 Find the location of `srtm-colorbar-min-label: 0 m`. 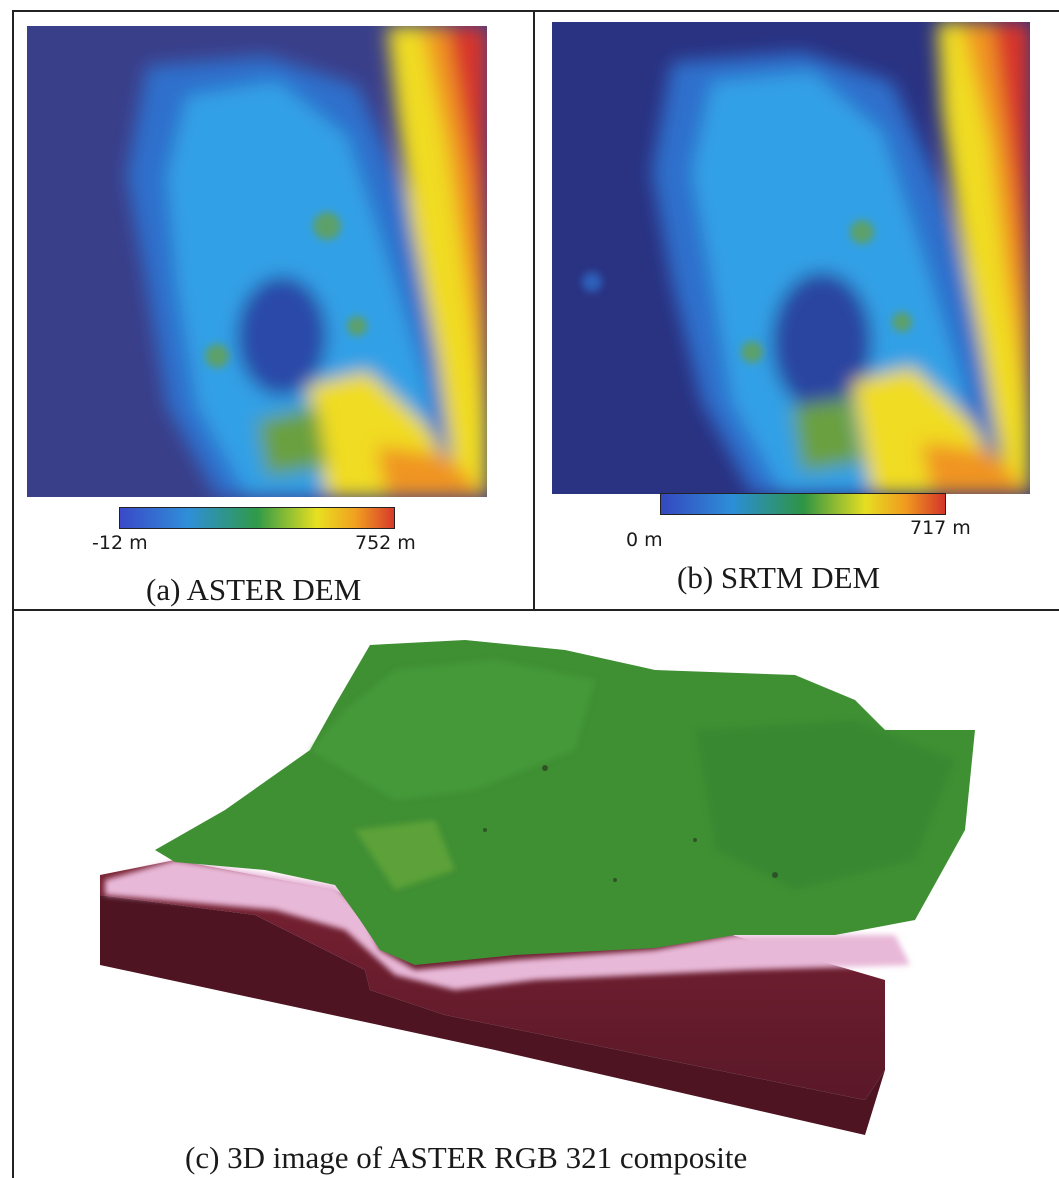

srtm-colorbar-min-label: 0 m is located at coordinates (644, 540).